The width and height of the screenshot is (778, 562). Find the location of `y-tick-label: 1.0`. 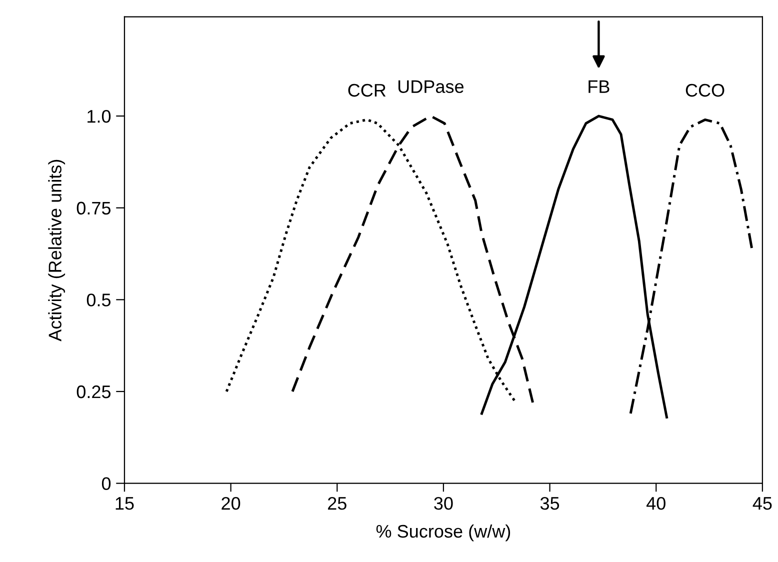

y-tick-label: 1.0 is located at coordinates (99, 116).